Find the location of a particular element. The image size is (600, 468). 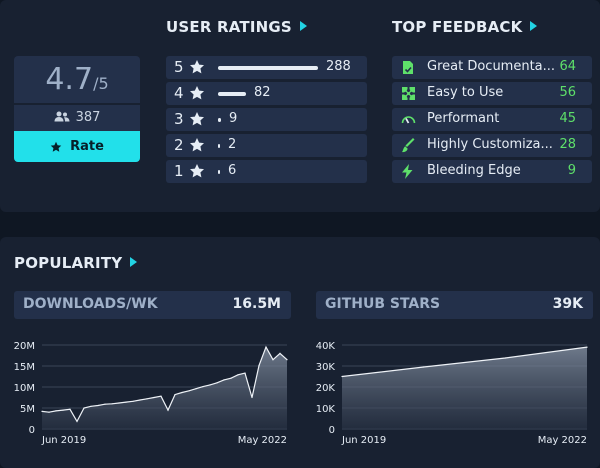

rating-user-count: 387 is located at coordinates (77, 117).